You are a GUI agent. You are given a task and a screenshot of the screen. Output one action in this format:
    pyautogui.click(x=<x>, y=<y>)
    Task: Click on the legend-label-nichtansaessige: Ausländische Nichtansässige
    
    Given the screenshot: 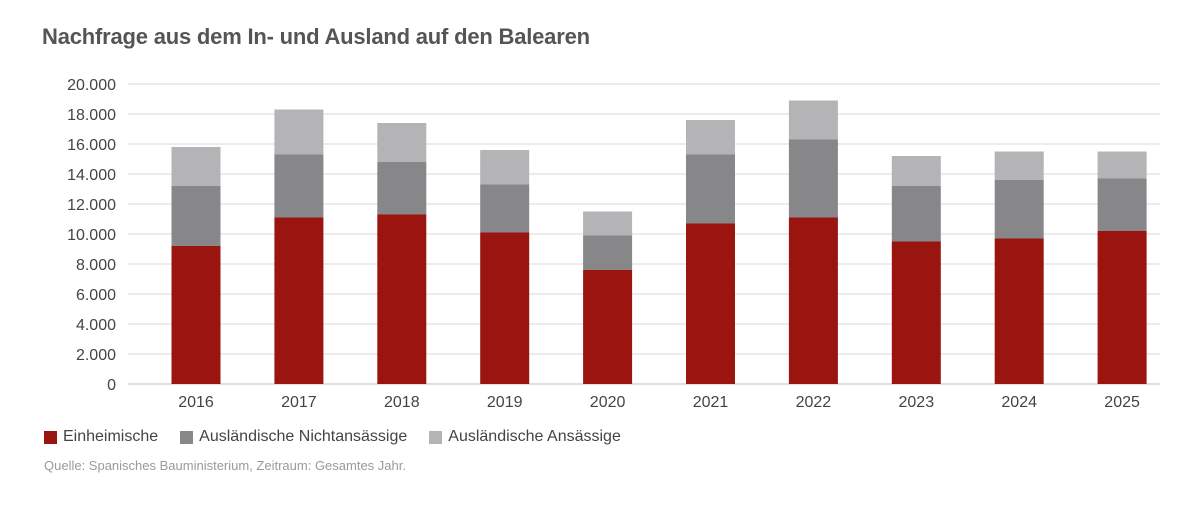 What is the action you would take?
    pyautogui.click(x=303, y=436)
    